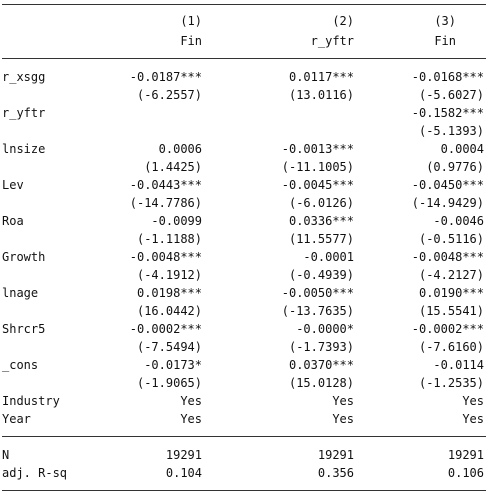  I want to click on table-cell: 0.0336***, so click(321, 221).